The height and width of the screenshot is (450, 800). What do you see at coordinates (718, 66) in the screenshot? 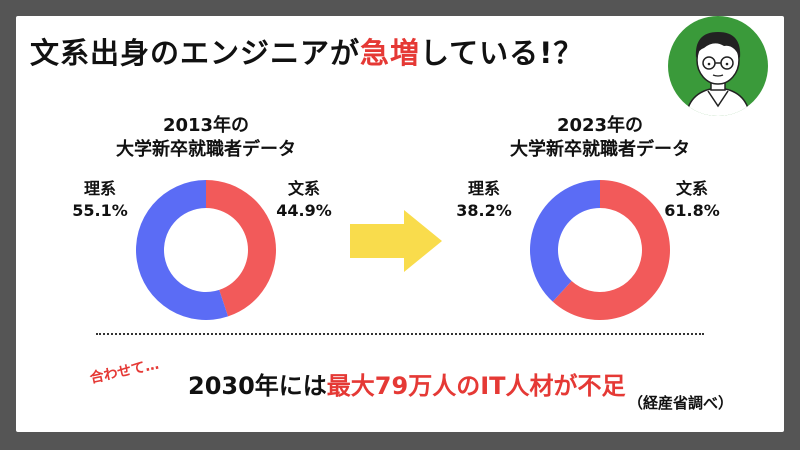
I see `person-with-glasses-icon` at bounding box center [718, 66].